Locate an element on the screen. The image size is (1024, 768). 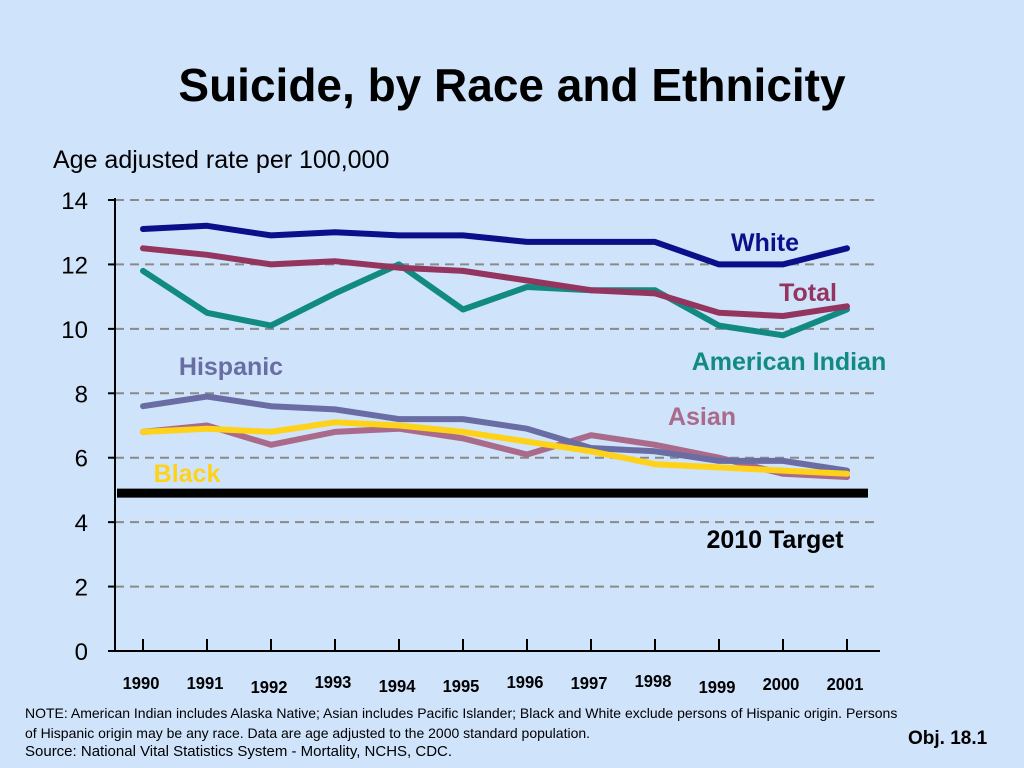
series-line-hispanic is located at coordinates (495, 433).